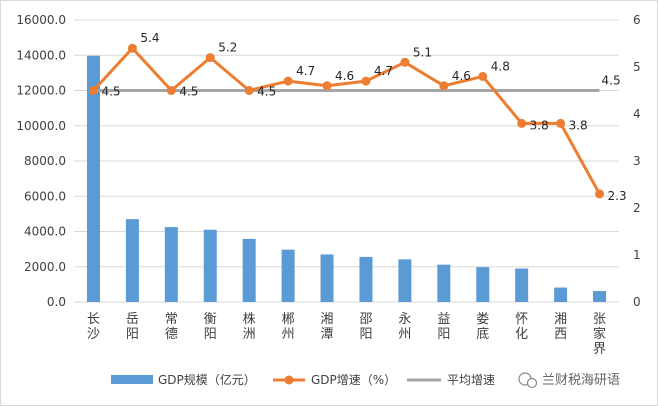  What do you see at coordinates (132, 327) in the screenshot?
I see `x-category-label-1: 岳阳` at bounding box center [132, 327].